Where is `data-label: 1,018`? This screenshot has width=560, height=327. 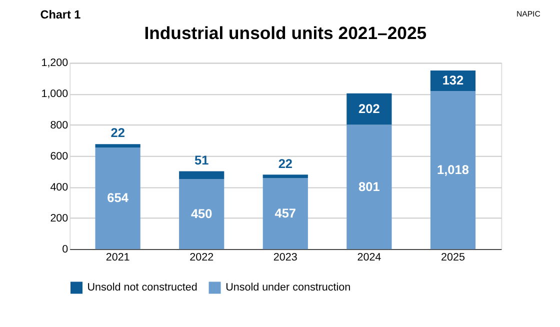 data-label: 1,018 is located at coordinates (453, 169).